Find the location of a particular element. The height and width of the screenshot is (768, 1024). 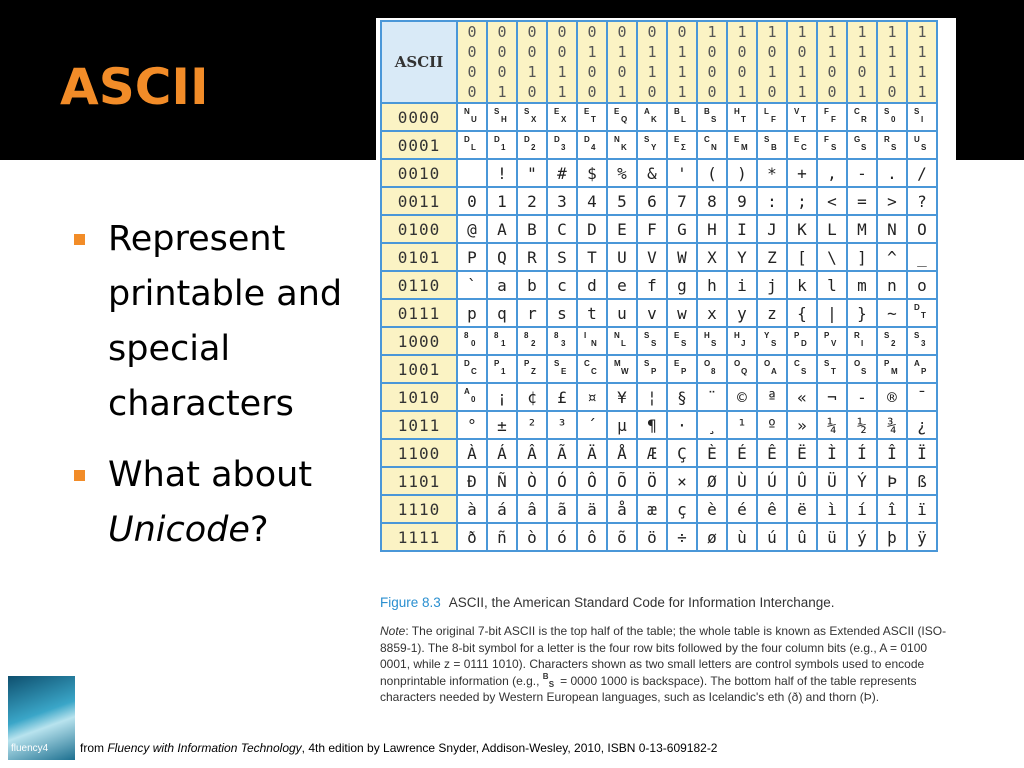

table-row: 0101 P Q R S T U V W X Y Z[\] ^ _ is located at coordinates (659, 257).